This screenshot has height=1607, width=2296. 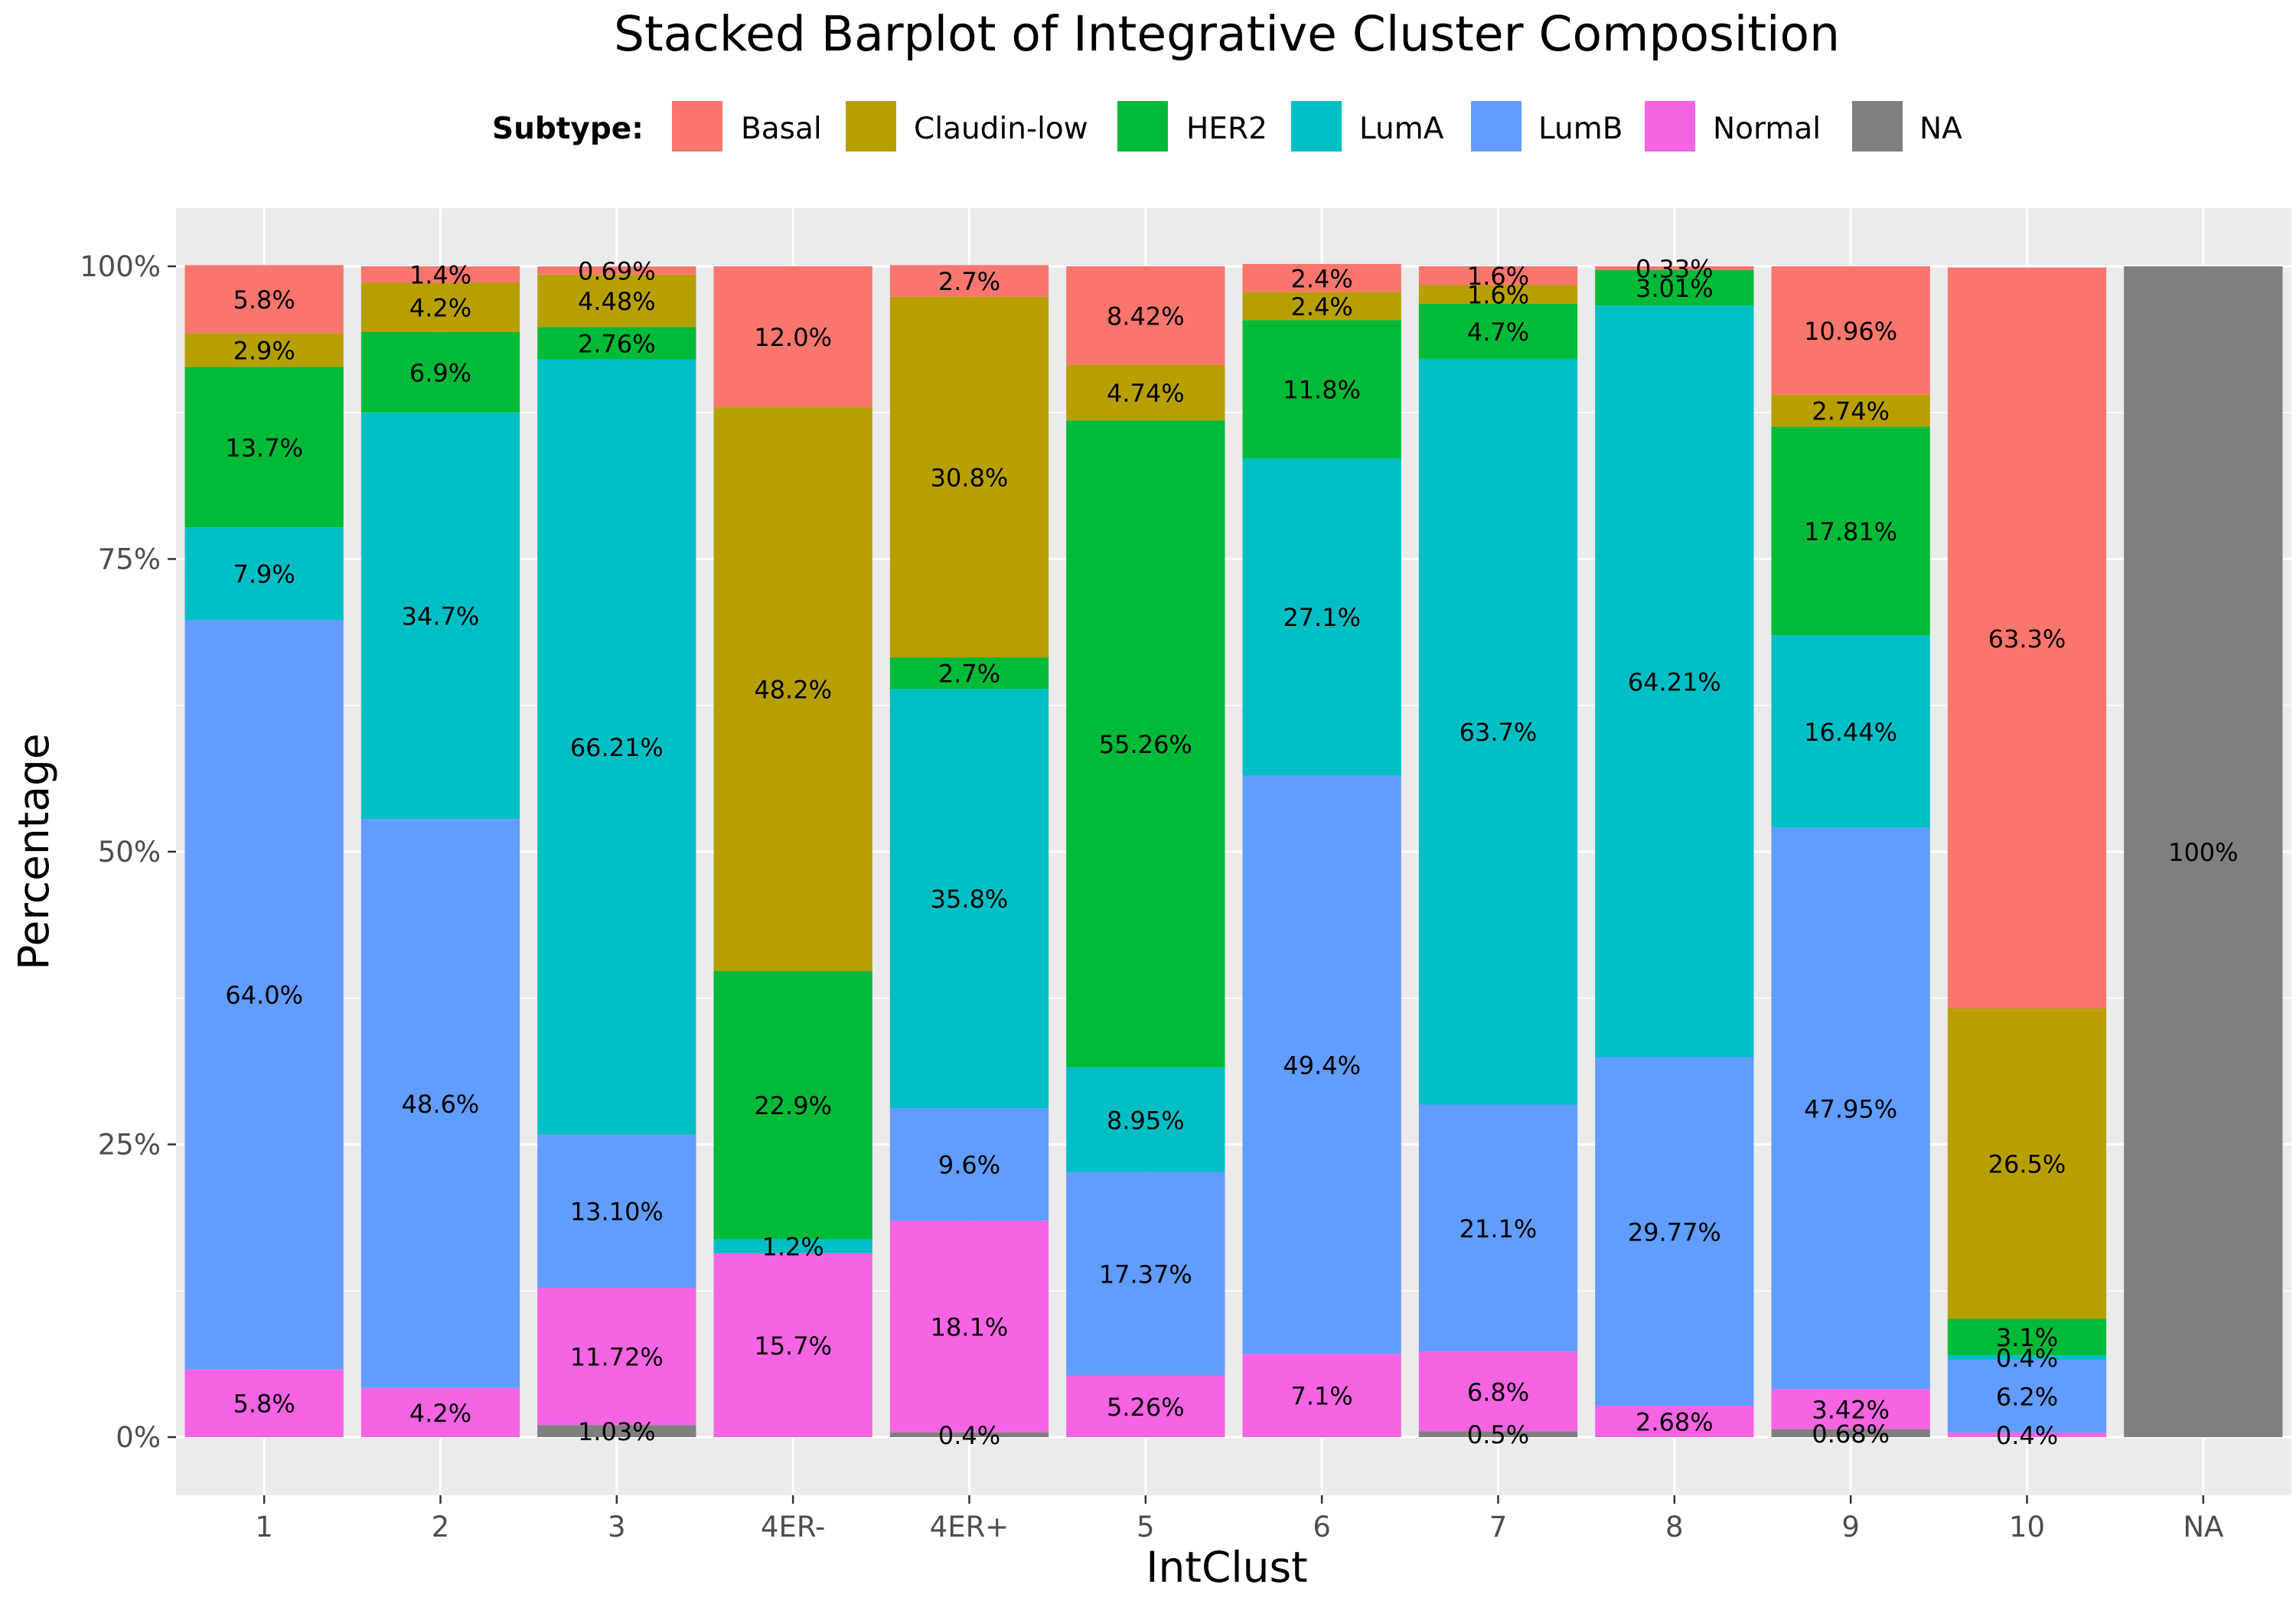 I want to click on bar-segment-her2-4er, so click(x=792, y=1105).